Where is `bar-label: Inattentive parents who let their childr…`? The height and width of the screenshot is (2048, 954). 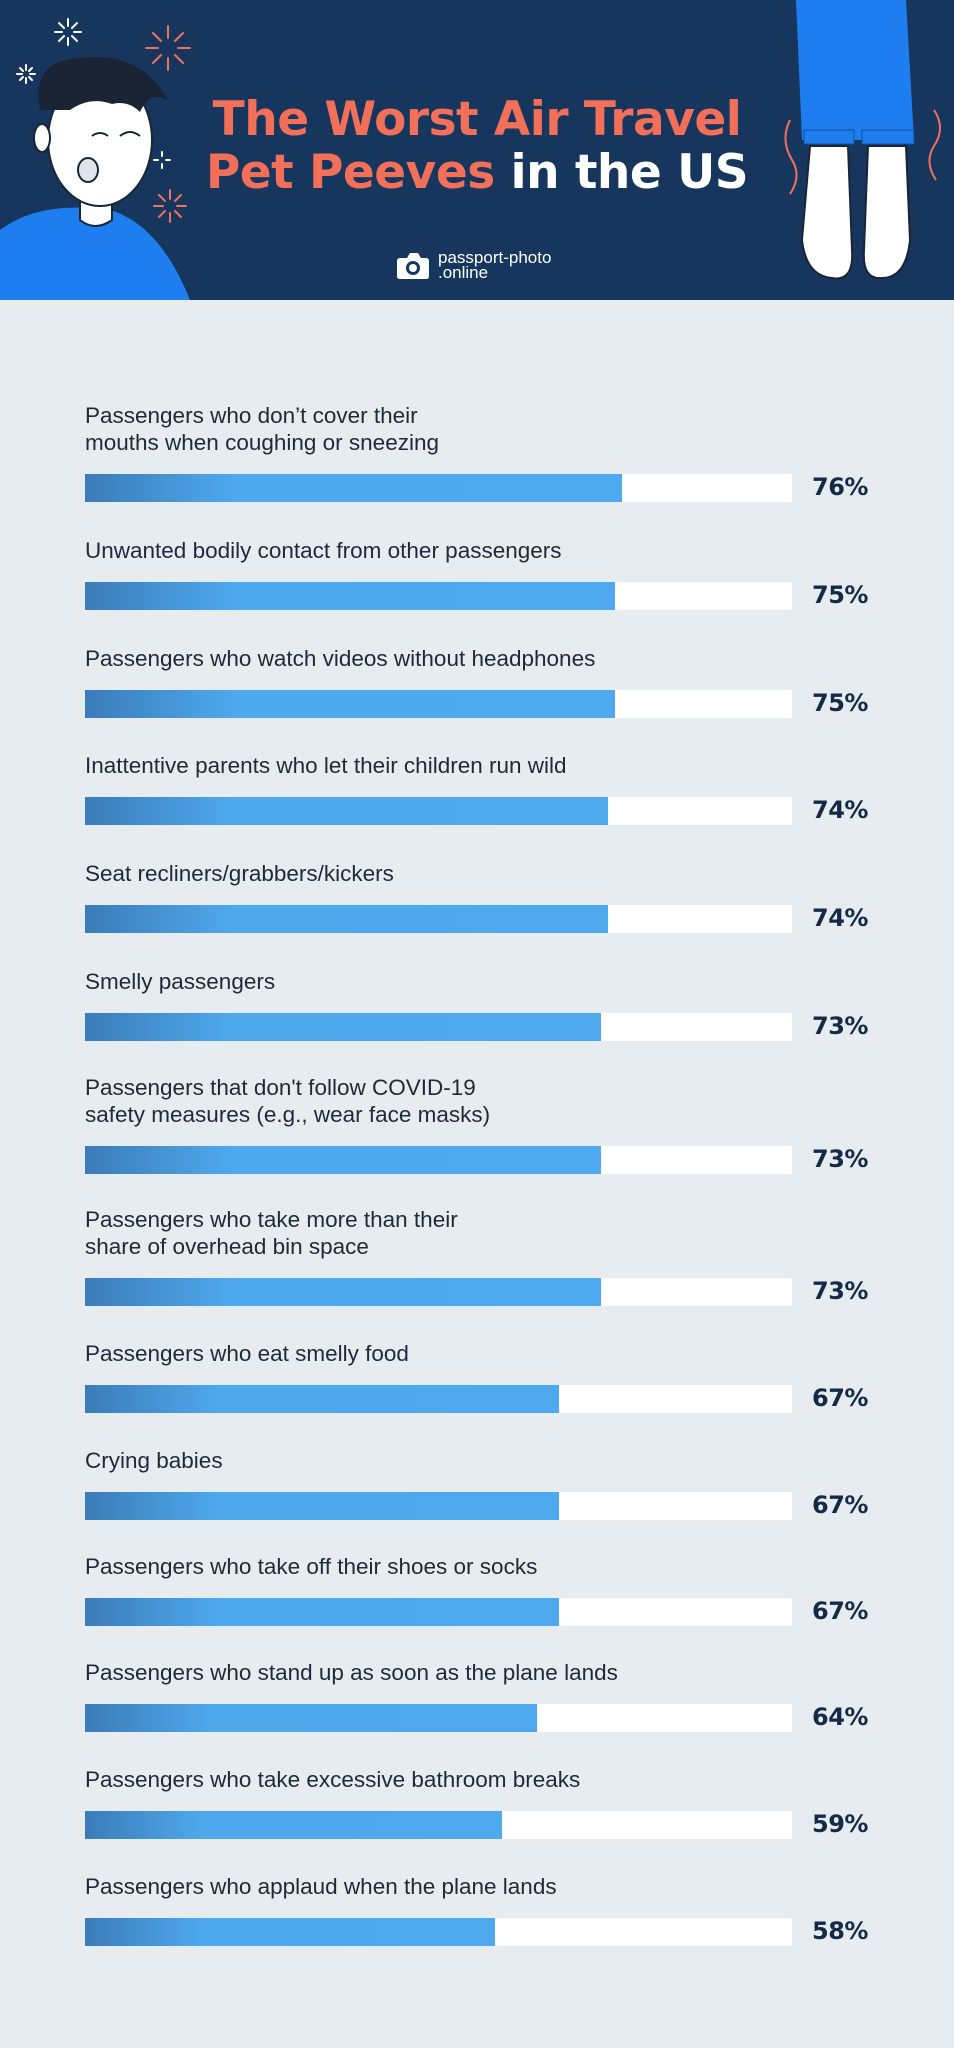
bar-label: Inattentive parents who let their childr… is located at coordinates (326, 765).